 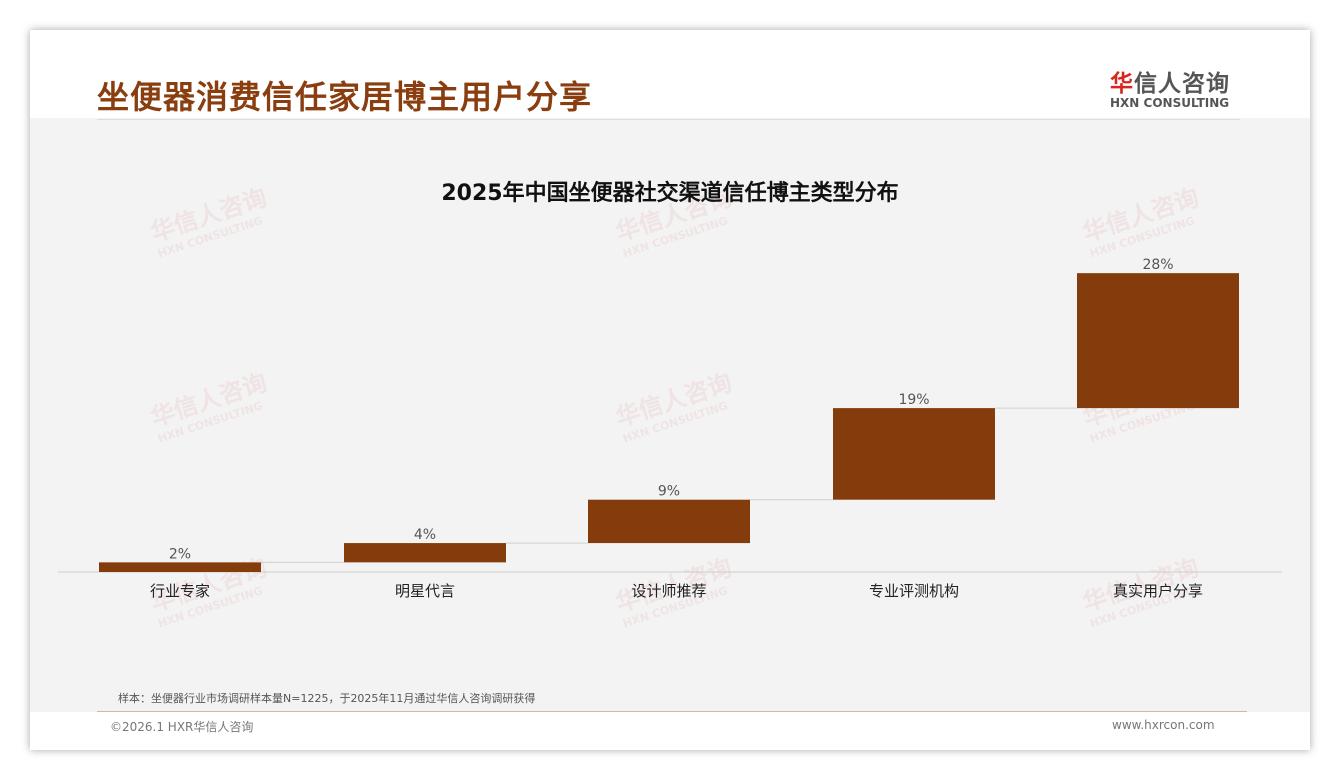 What do you see at coordinates (1163, 725) in the screenshot?
I see `website-url: www.hxrcon.com` at bounding box center [1163, 725].